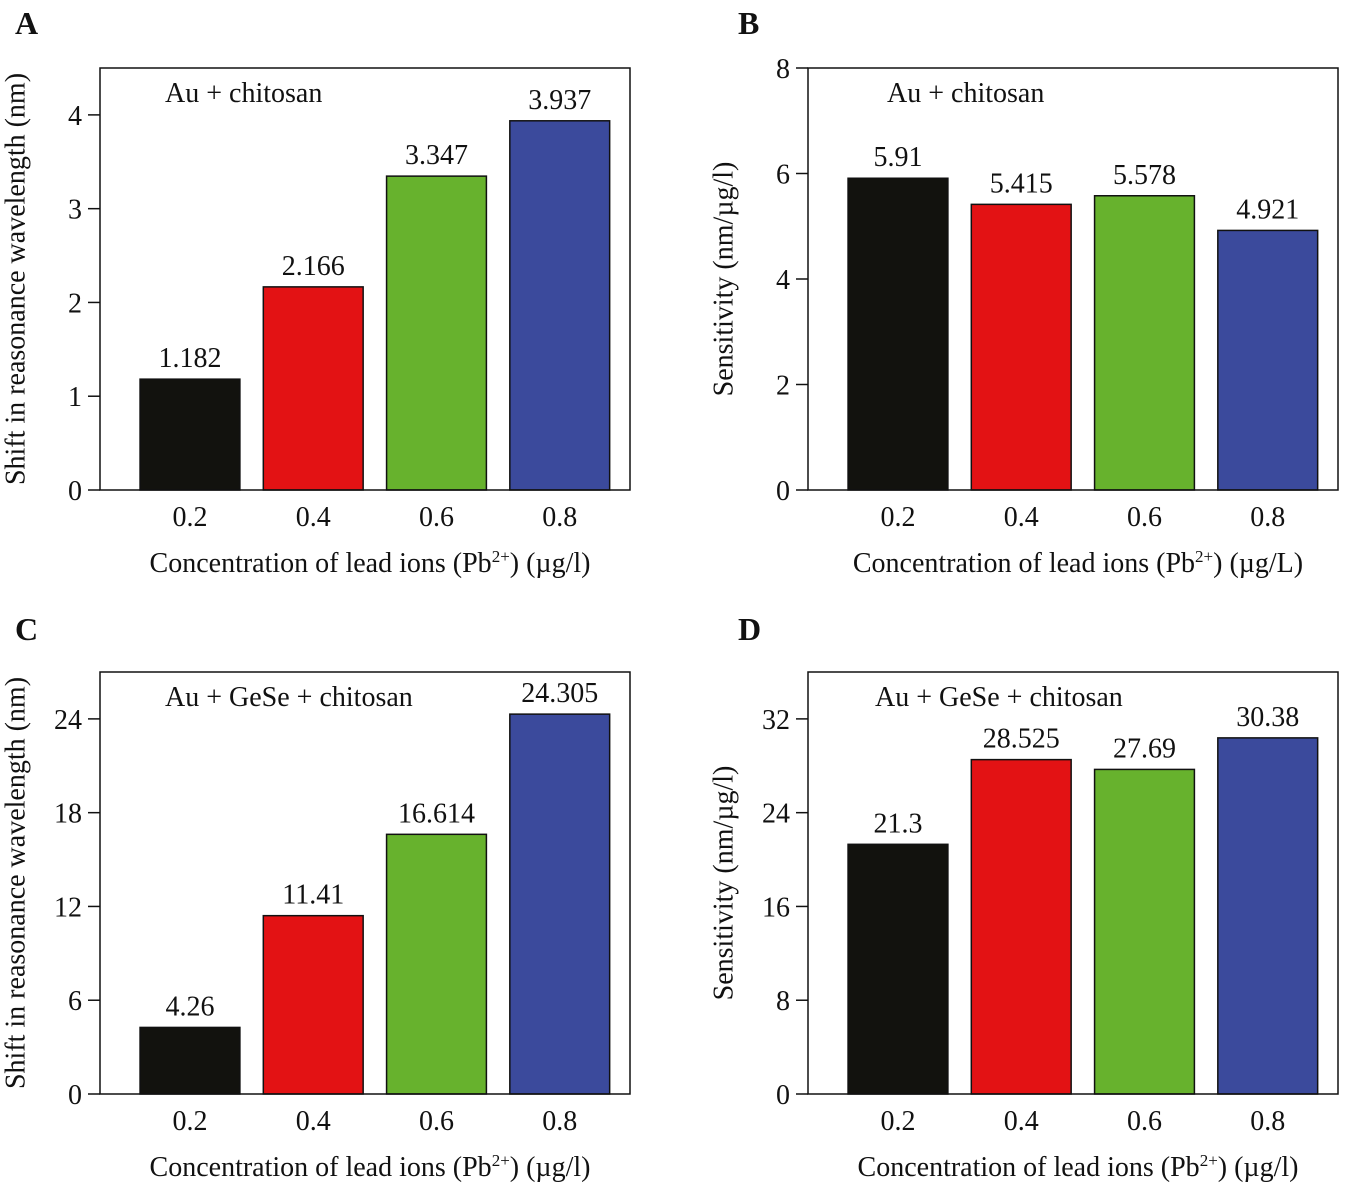 The image size is (1362, 1189). I want to click on value-label: 27.69, so click(1144, 748).